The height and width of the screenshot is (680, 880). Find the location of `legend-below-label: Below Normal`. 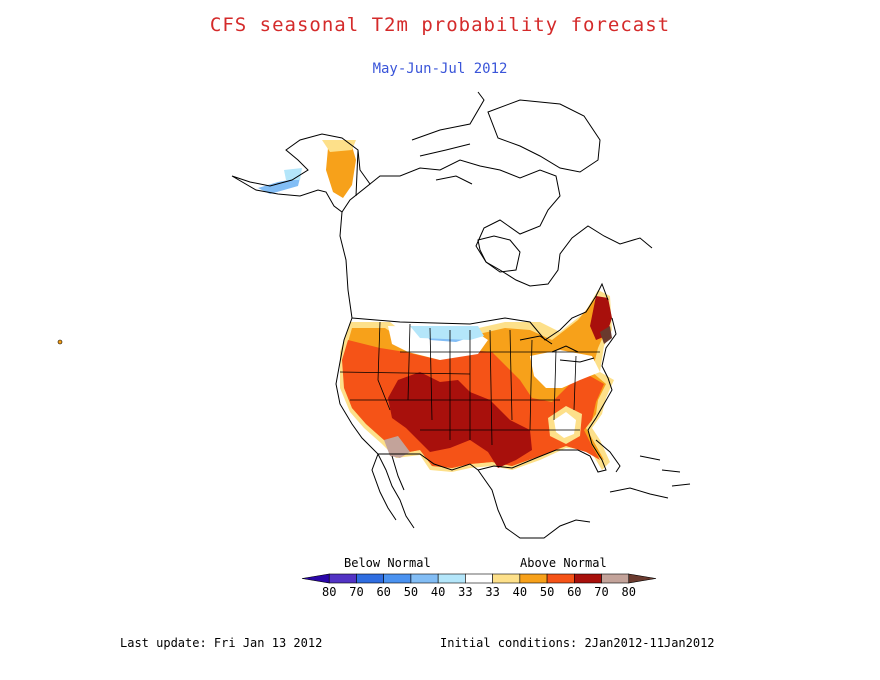

legend-below-label: Below Normal is located at coordinates (387, 563).